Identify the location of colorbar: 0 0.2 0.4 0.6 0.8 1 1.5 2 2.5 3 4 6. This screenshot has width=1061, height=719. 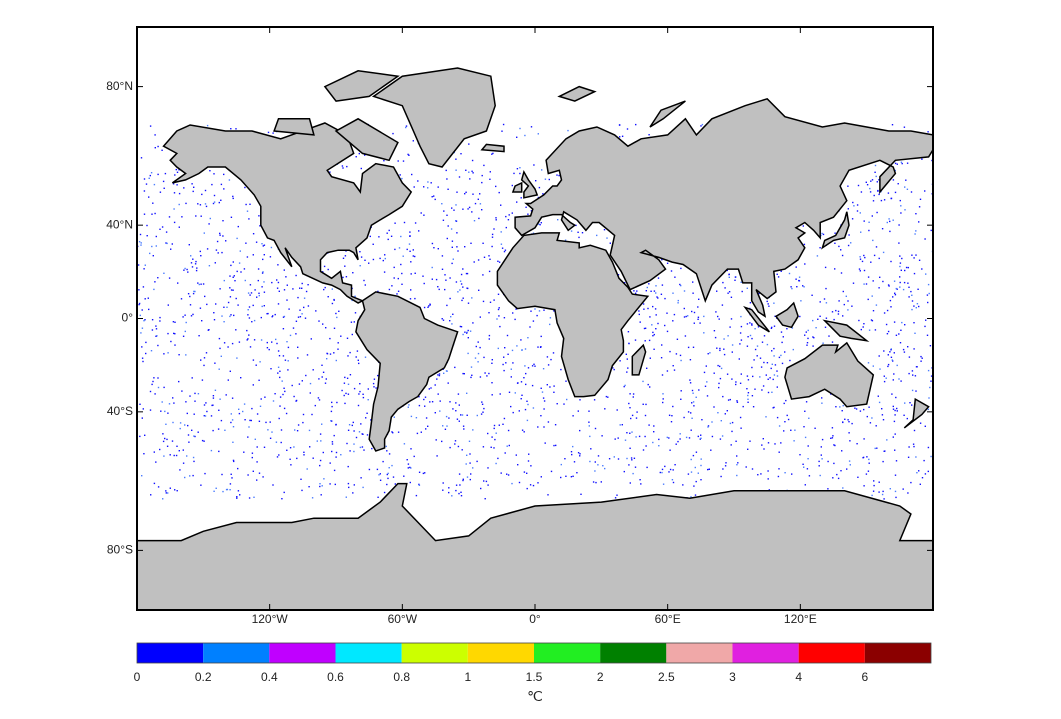
(533, 663).